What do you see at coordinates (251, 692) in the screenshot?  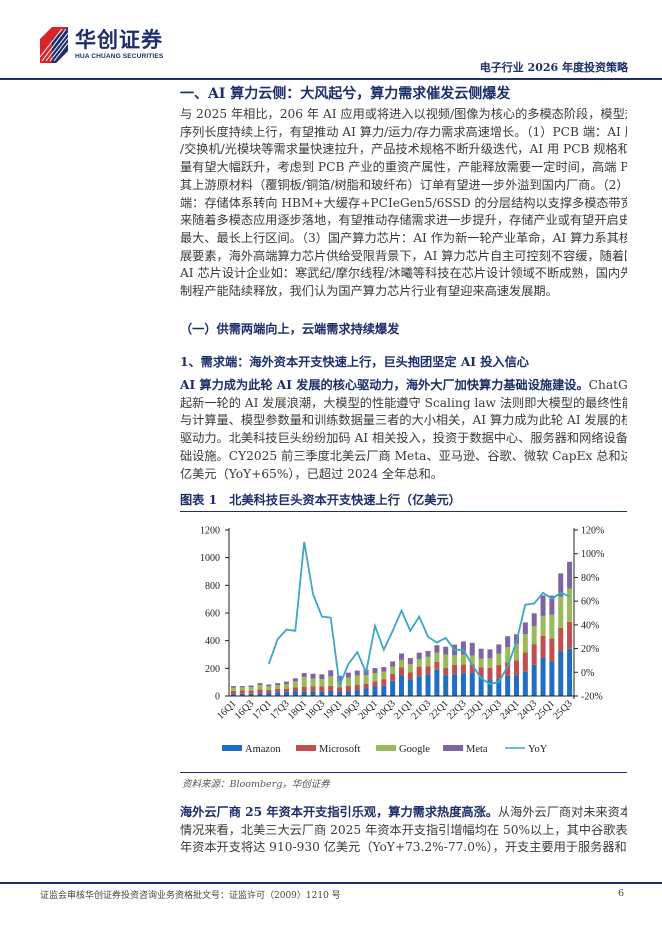 I see `bar-microsoft-16Q3` at bounding box center [251, 692].